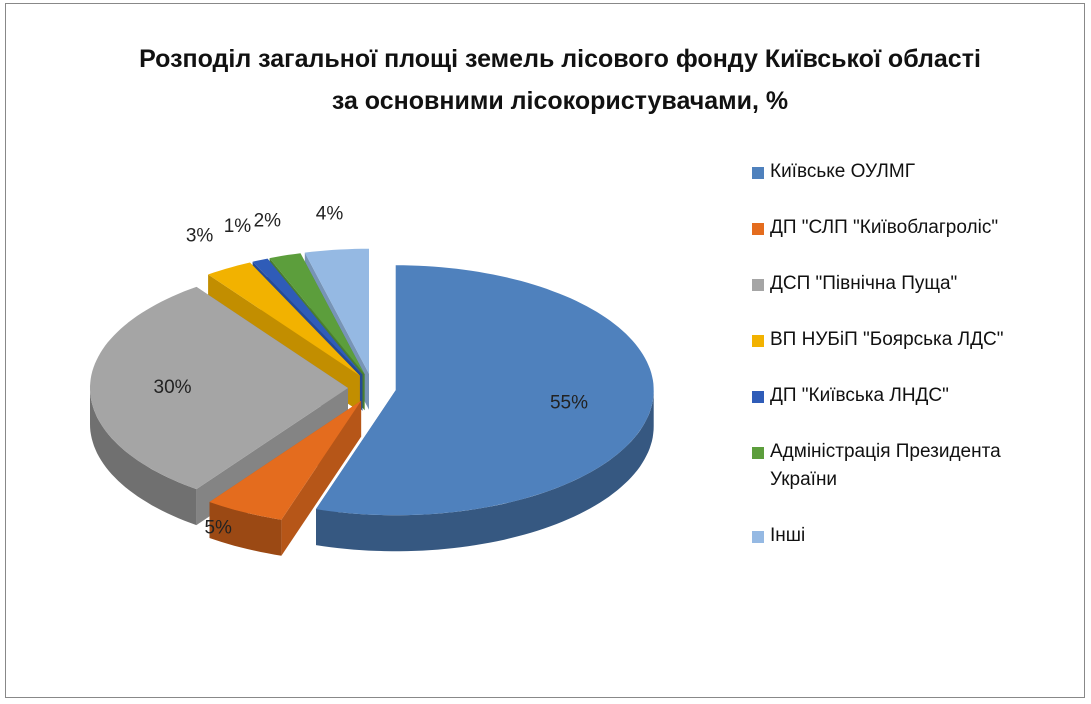 The image size is (1091, 704). I want to click on legend-entry: ДП "Київська ЛНДС", so click(912, 410).